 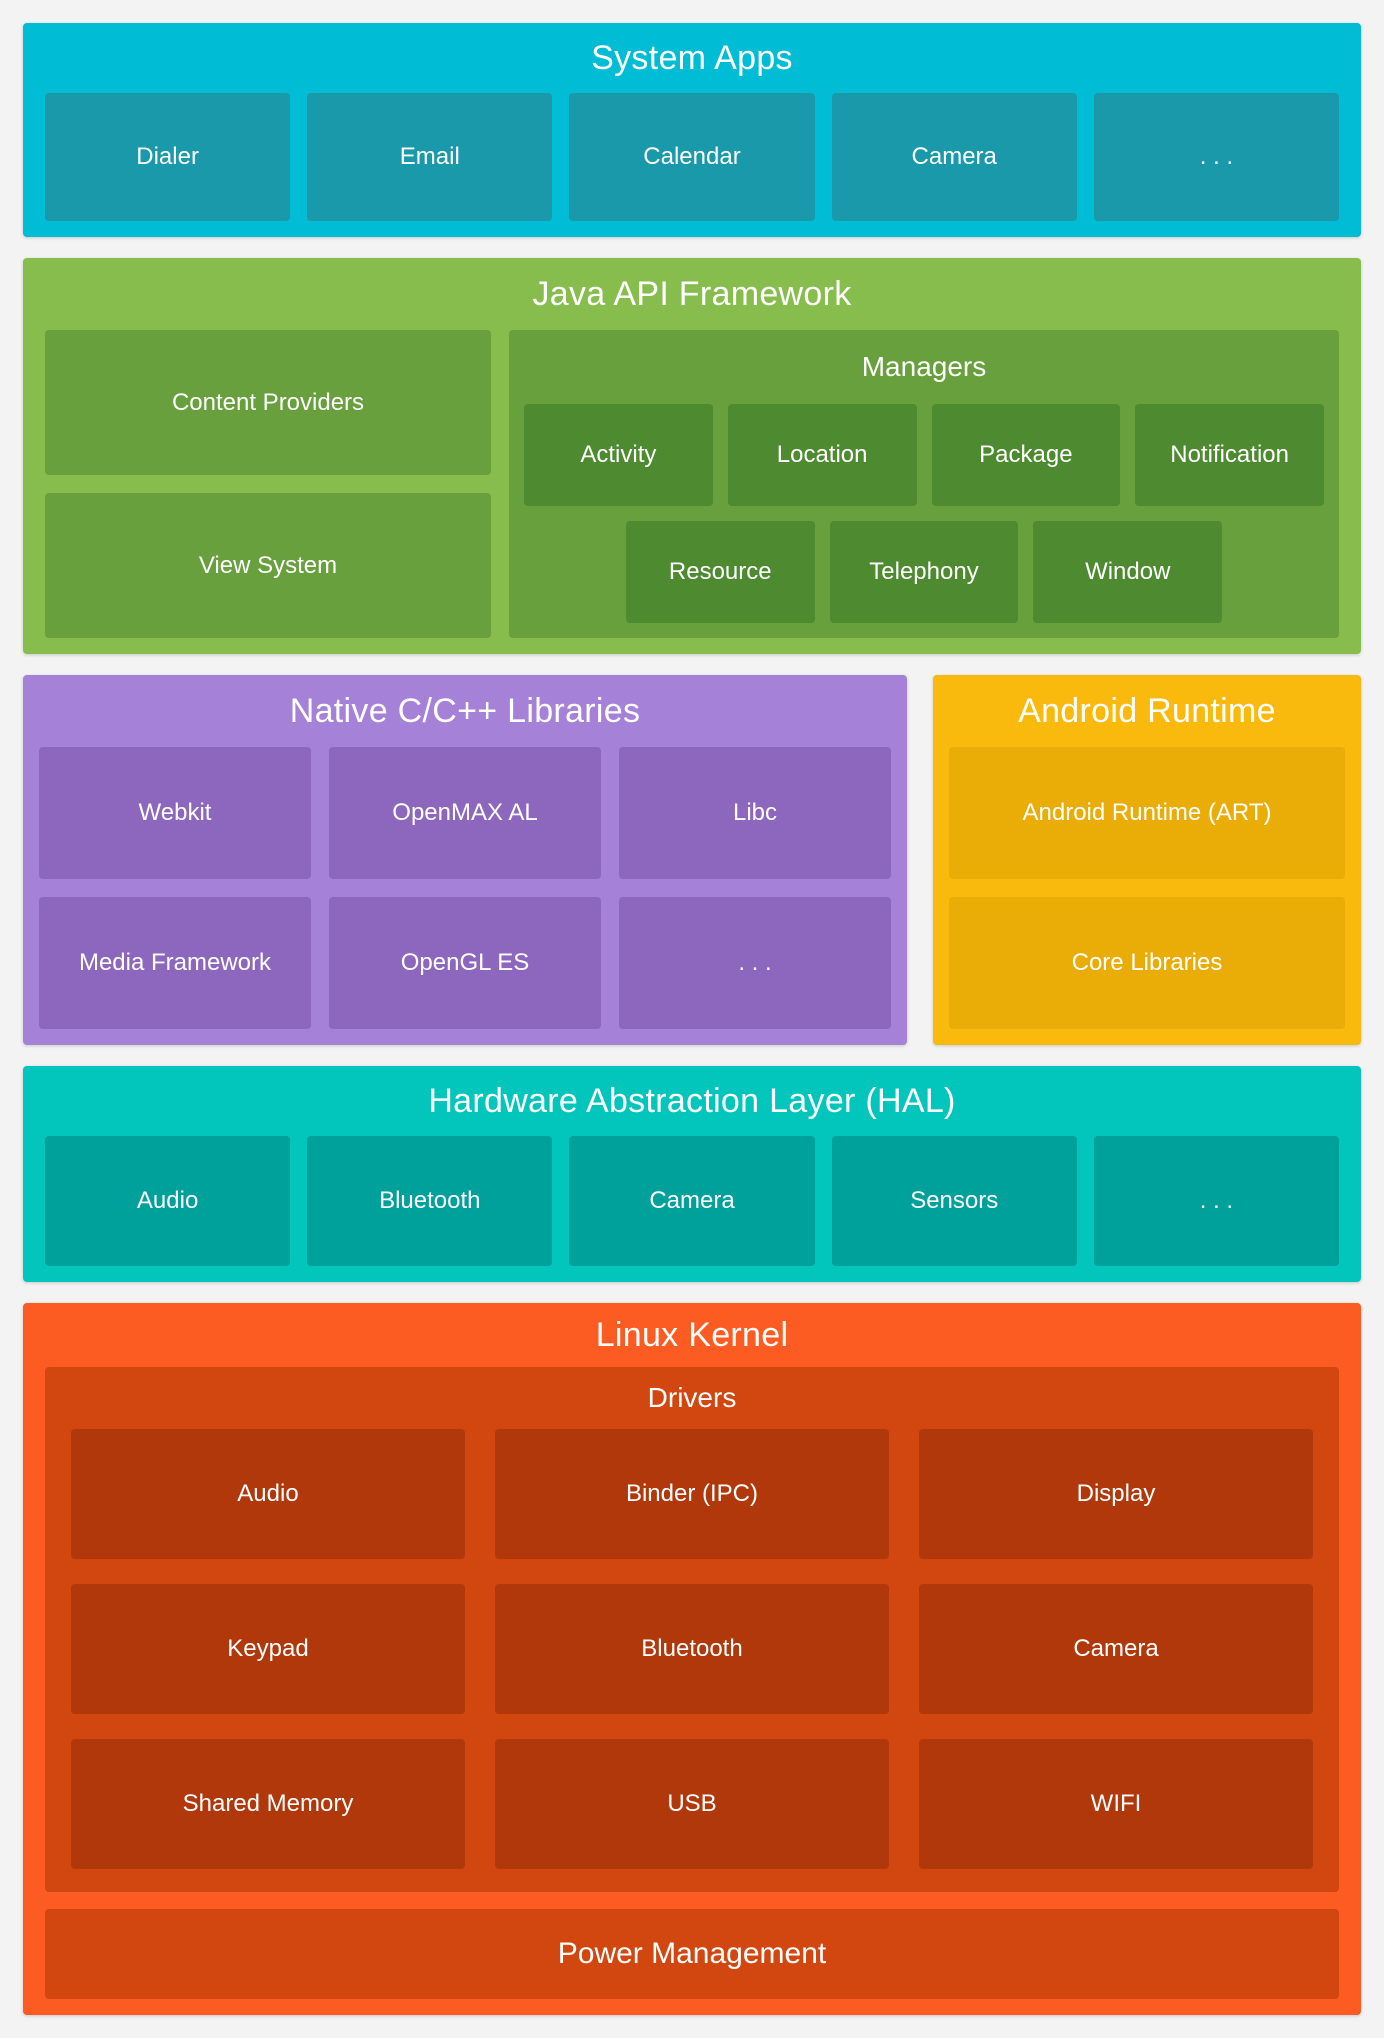 What do you see at coordinates (692, 157) in the screenshot?
I see `box-calendar: Calendar` at bounding box center [692, 157].